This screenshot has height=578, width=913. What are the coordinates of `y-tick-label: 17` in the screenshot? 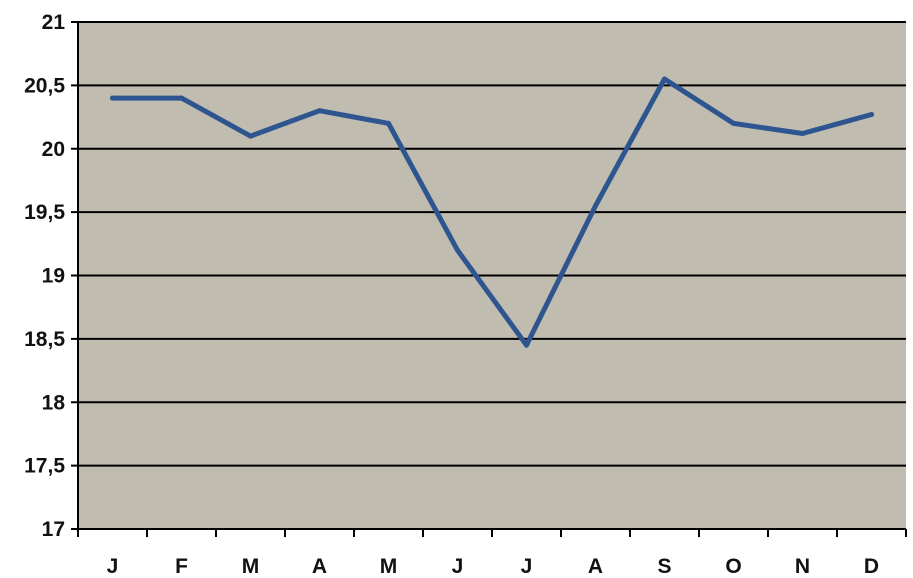 It's located at (53, 529).